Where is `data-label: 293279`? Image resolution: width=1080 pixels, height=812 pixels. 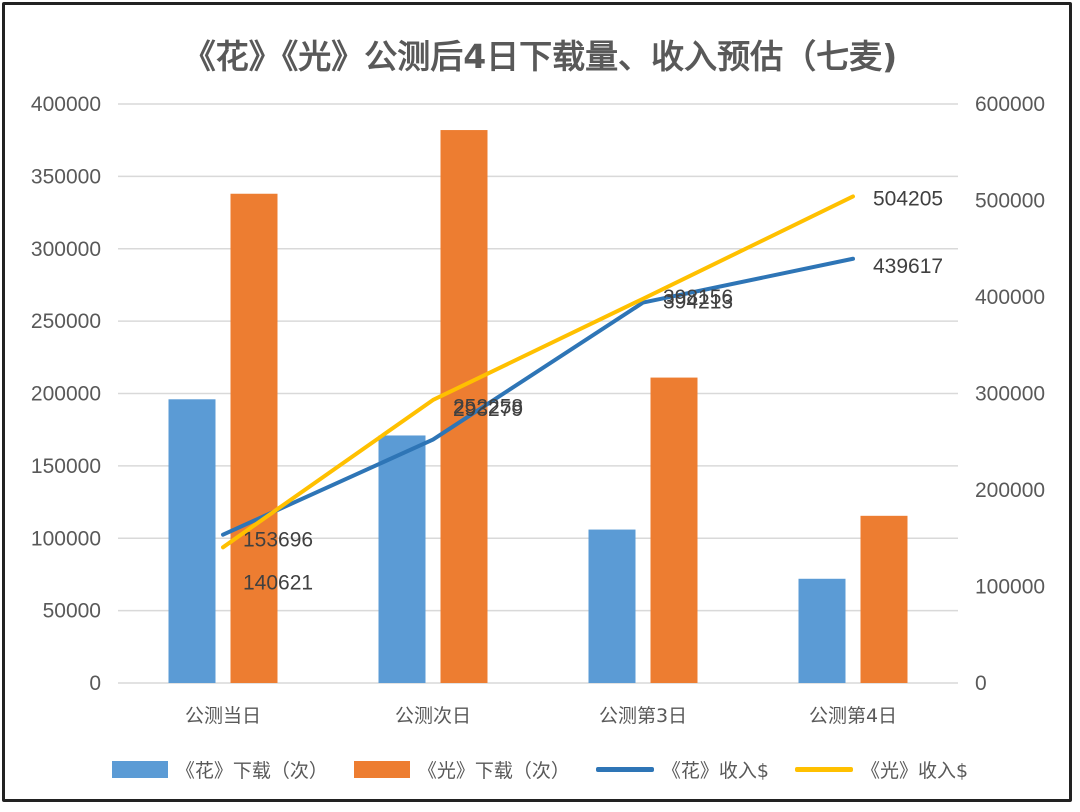 data-label: 293279 is located at coordinates (488, 409).